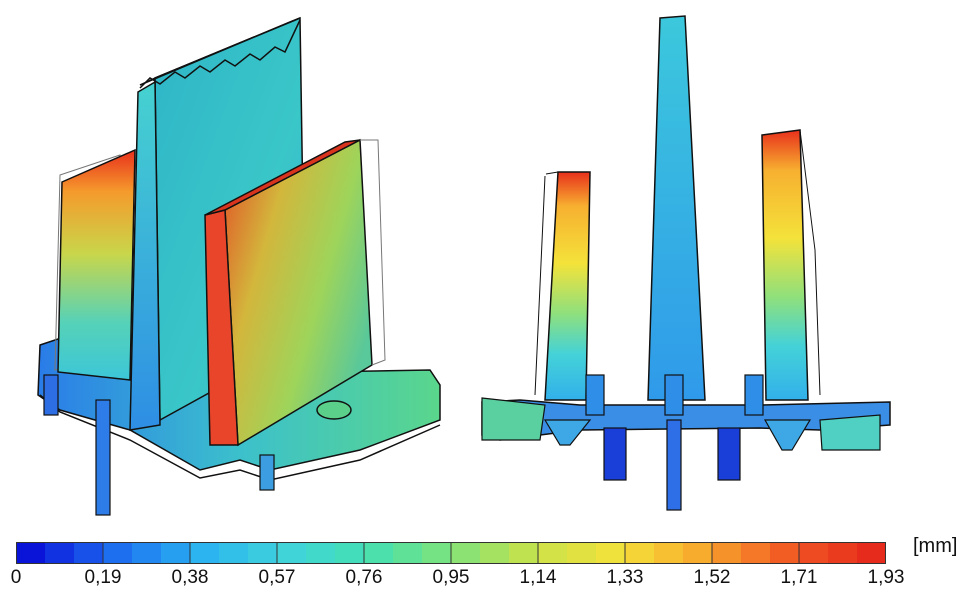 The height and width of the screenshot is (589, 968). I want to click on color-scale-bar, so click(451, 553).